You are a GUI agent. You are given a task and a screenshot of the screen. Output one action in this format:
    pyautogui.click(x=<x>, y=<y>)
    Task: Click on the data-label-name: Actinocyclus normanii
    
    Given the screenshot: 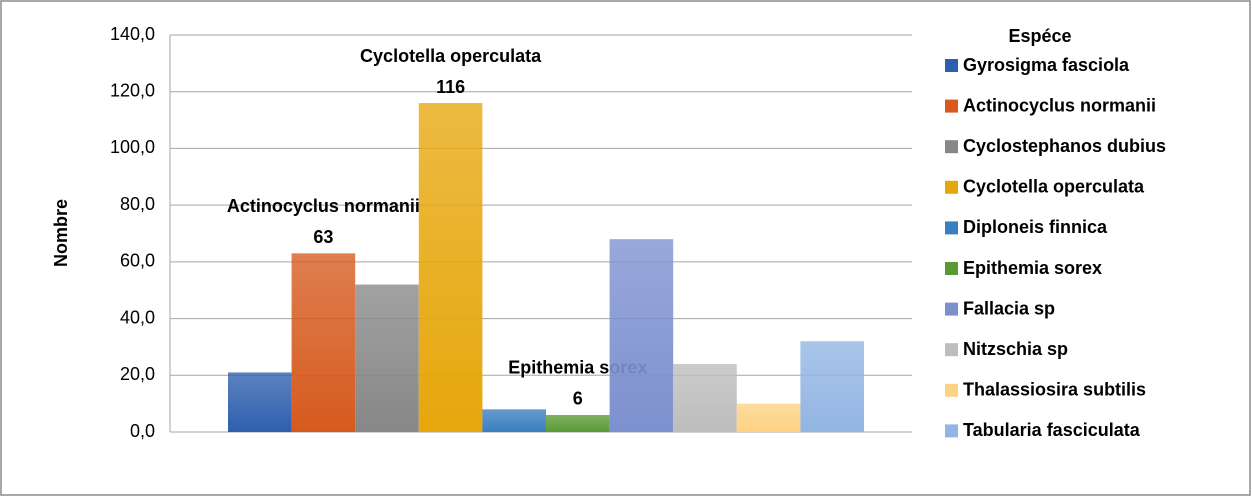 What is the action you would take?
    pyautogui.click(x=323, y=206)
    